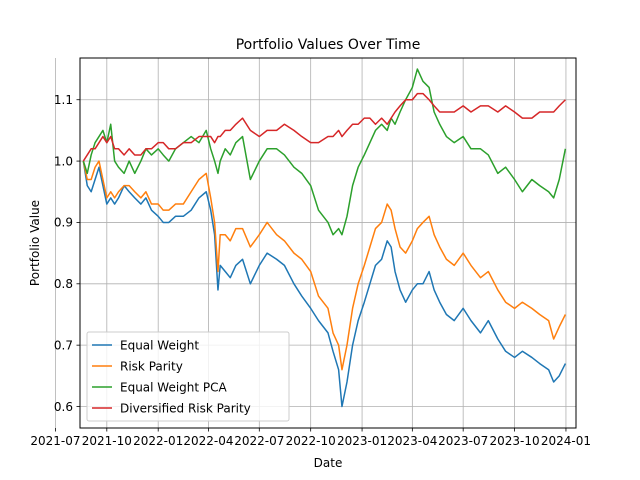  I want to click on y-tick-label: 0.8, so click(63, 284).